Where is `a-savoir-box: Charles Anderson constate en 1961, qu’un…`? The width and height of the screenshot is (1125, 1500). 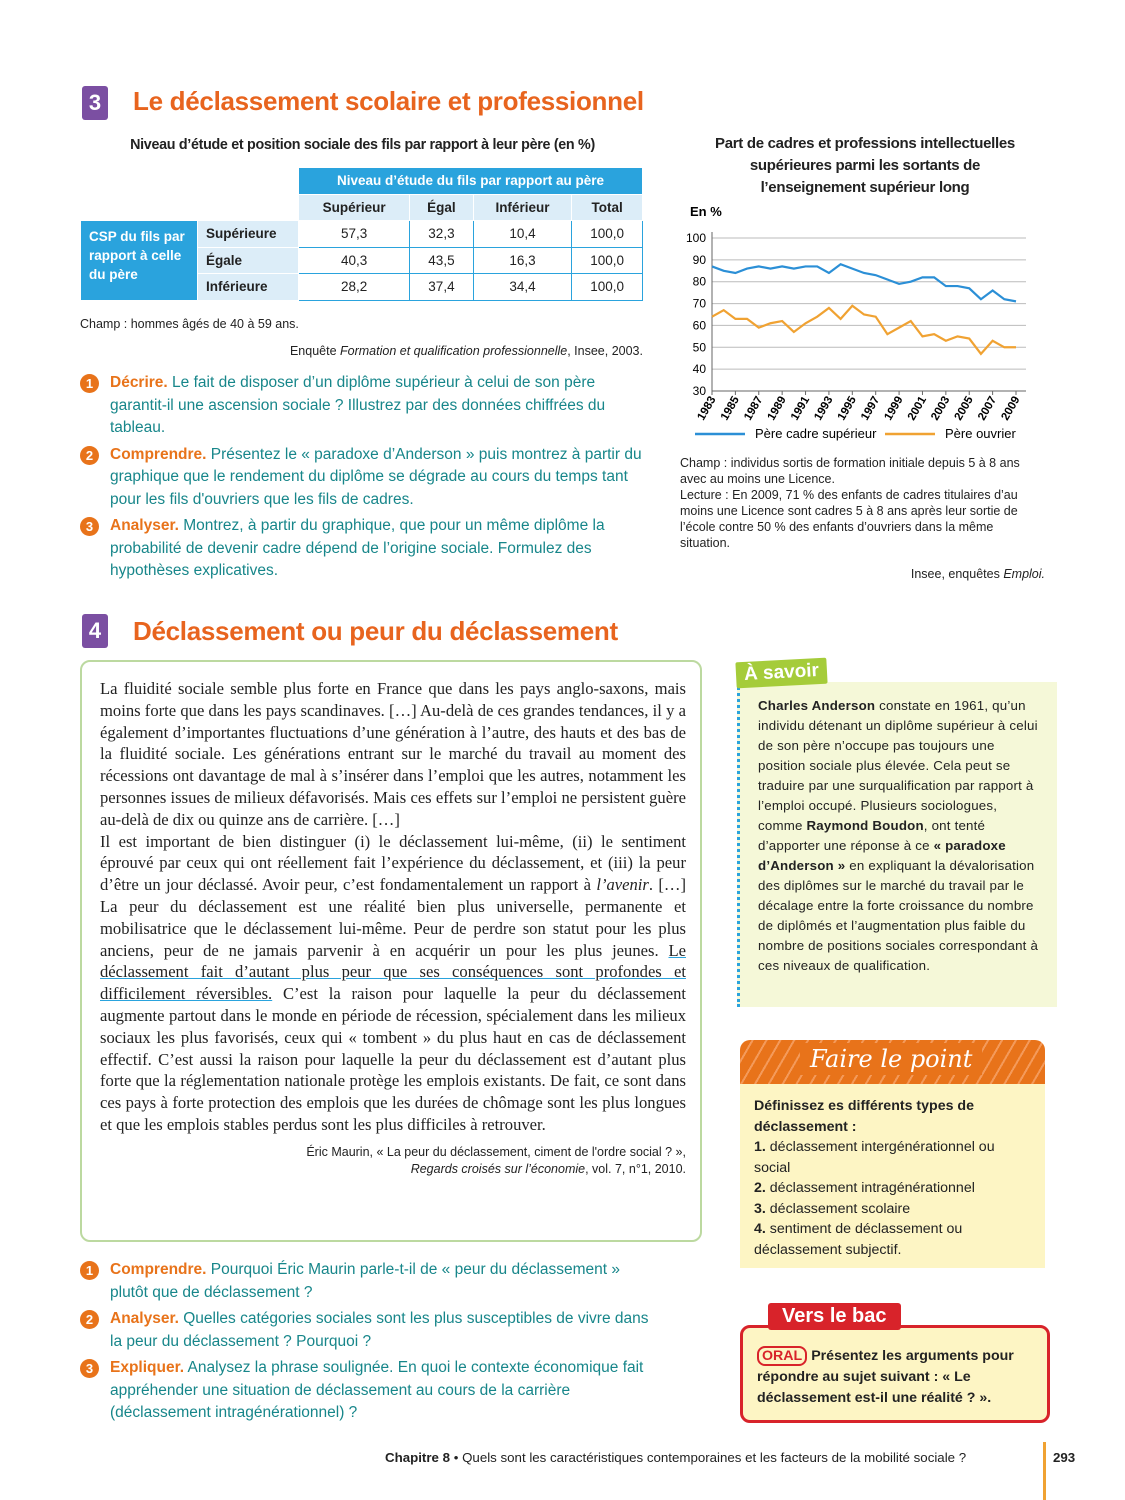 a-savoir-box: Charles Anderson constate en 1961, qu’un… is located at coordinates (897, 844).